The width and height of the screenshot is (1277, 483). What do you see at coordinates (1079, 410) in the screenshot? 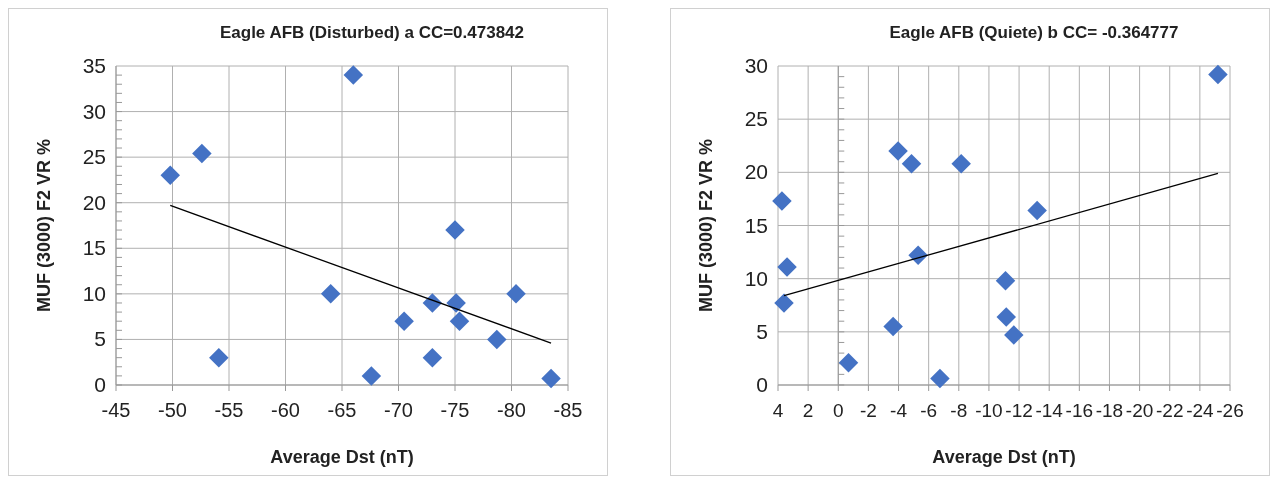
I see `x-tick-label: -16` at bounding box center [1079, 410].